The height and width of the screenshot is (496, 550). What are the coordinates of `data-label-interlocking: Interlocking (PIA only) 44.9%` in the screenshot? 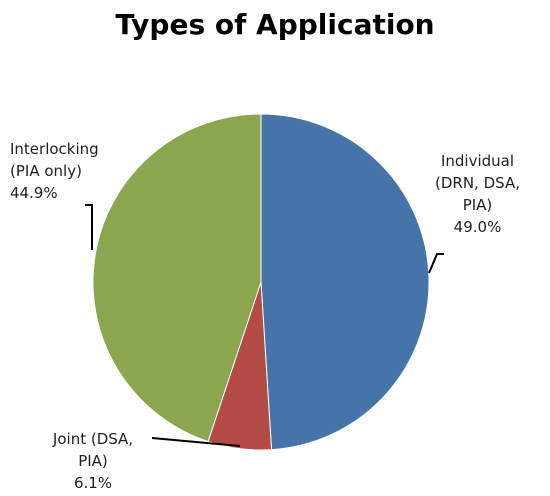 It's located at (54, 171).